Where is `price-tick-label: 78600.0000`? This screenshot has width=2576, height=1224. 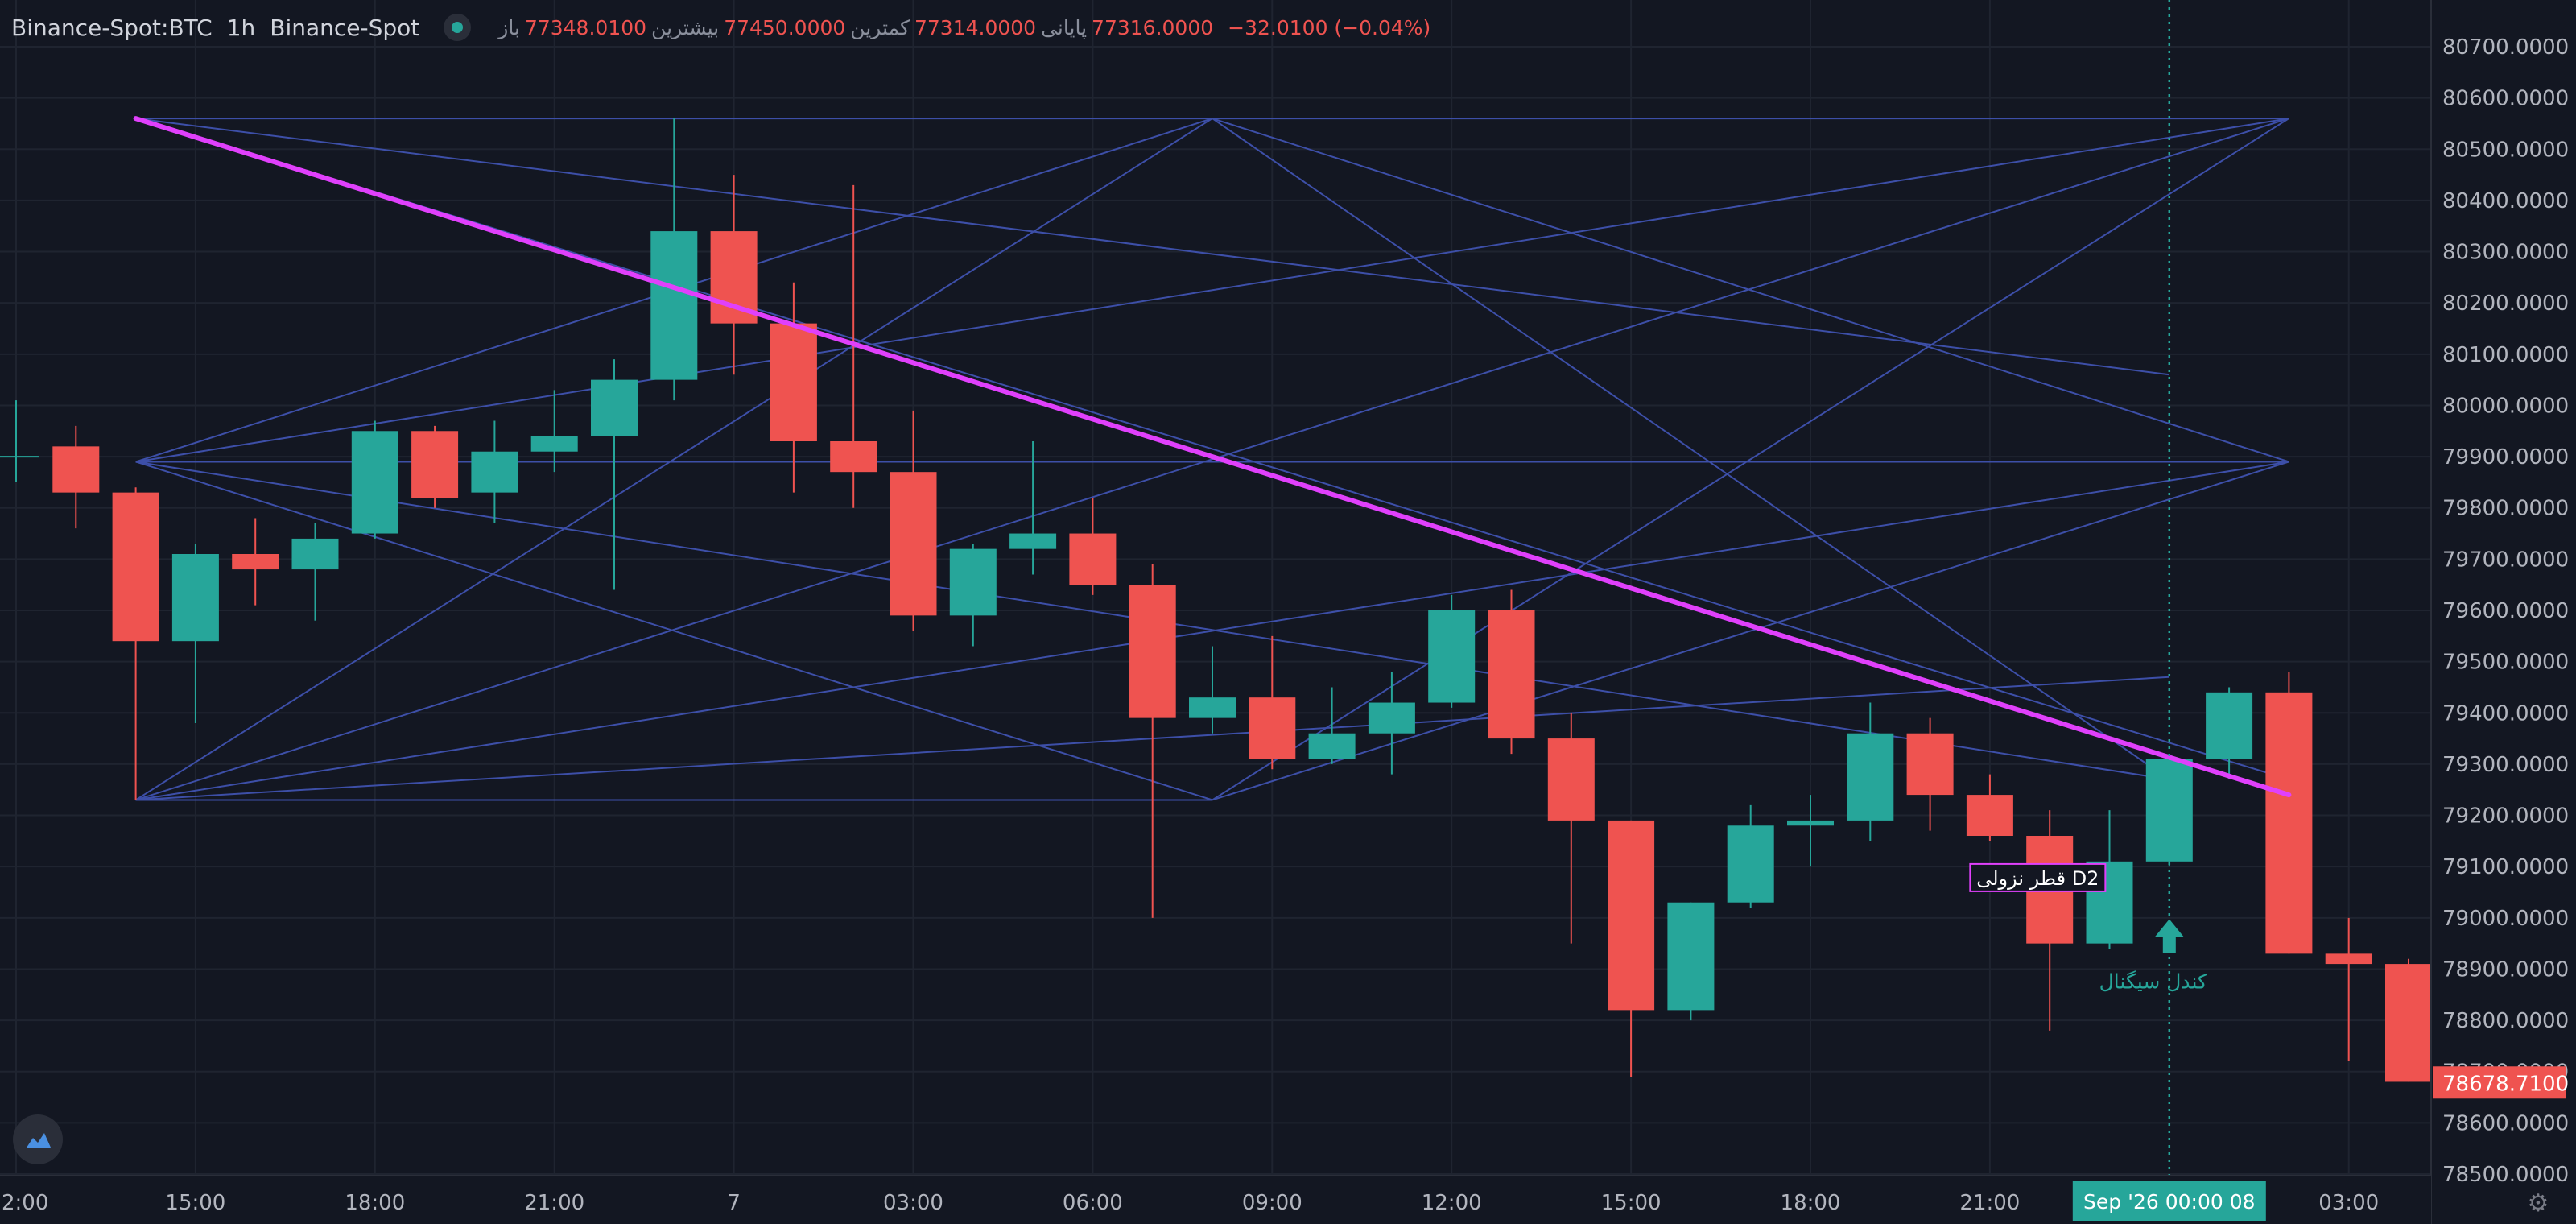 price-tick-label: 78600.0000 is located at coordinates (2505, 1123).